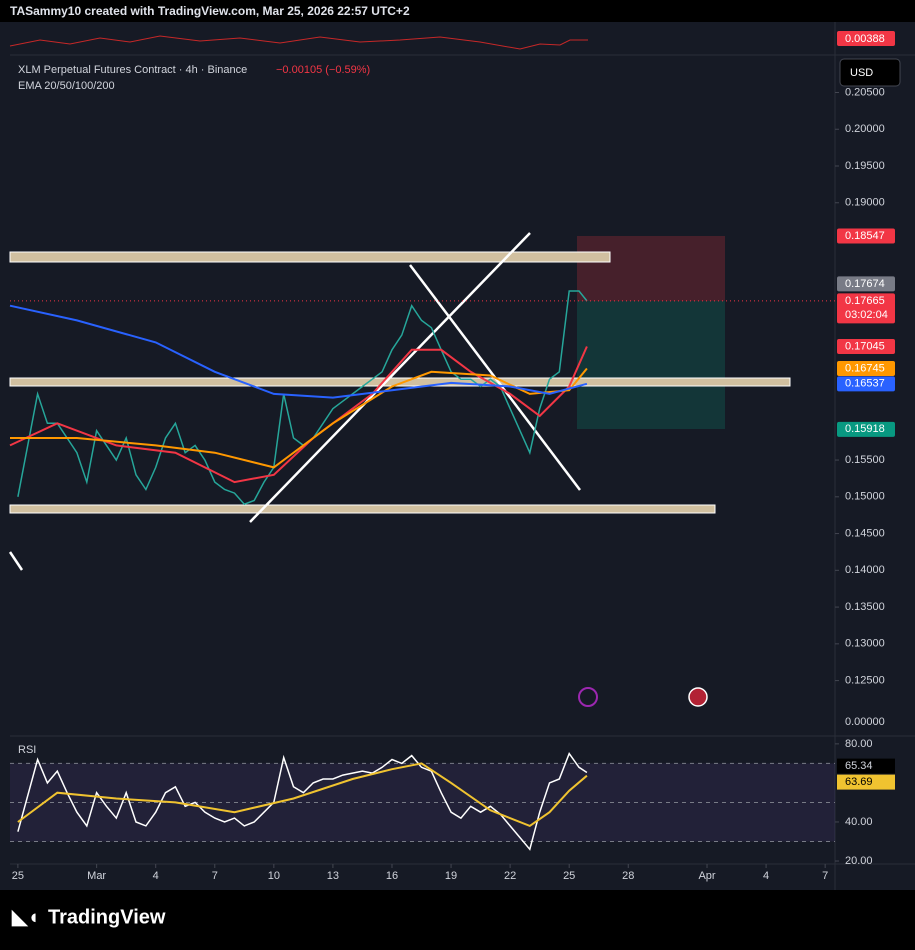 The image size is (915, 950). I want to click on y-tick-label: 0.12500, so click(865, 681).